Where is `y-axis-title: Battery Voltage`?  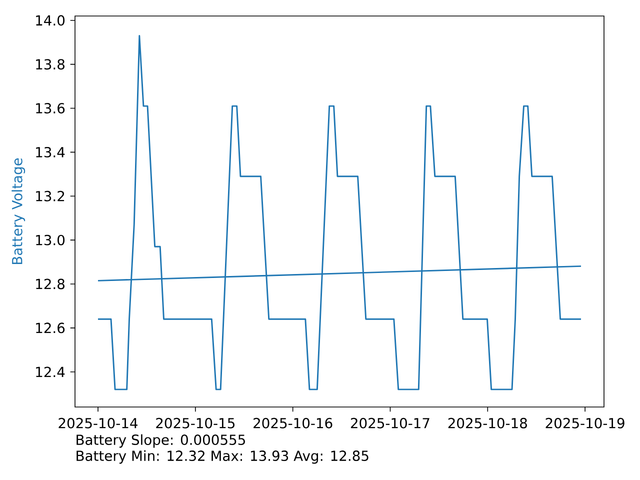
y-axis-title: Battery Voltage is located at coordinates (19, 211).